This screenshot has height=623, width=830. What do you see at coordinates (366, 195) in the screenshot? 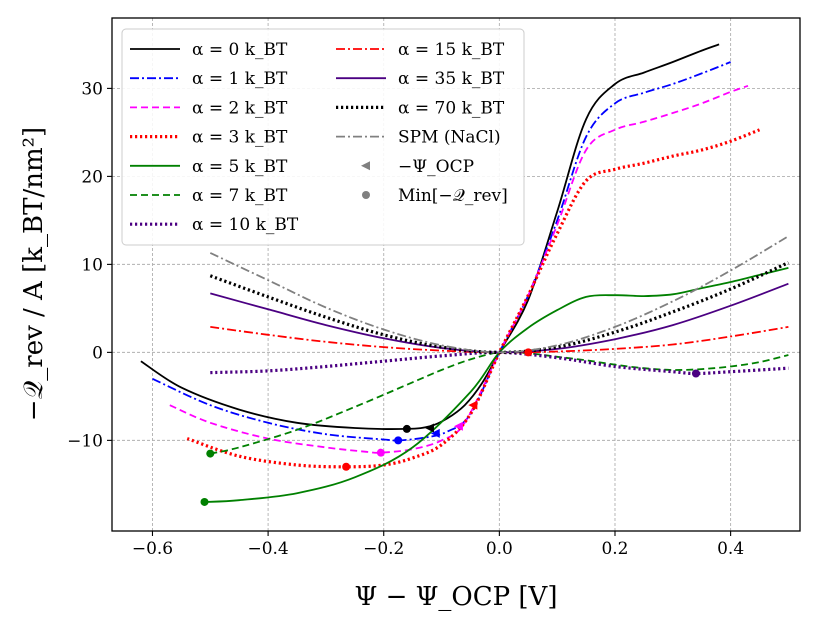
I see `legend-circle-marker` at bounding box center [366, 195].